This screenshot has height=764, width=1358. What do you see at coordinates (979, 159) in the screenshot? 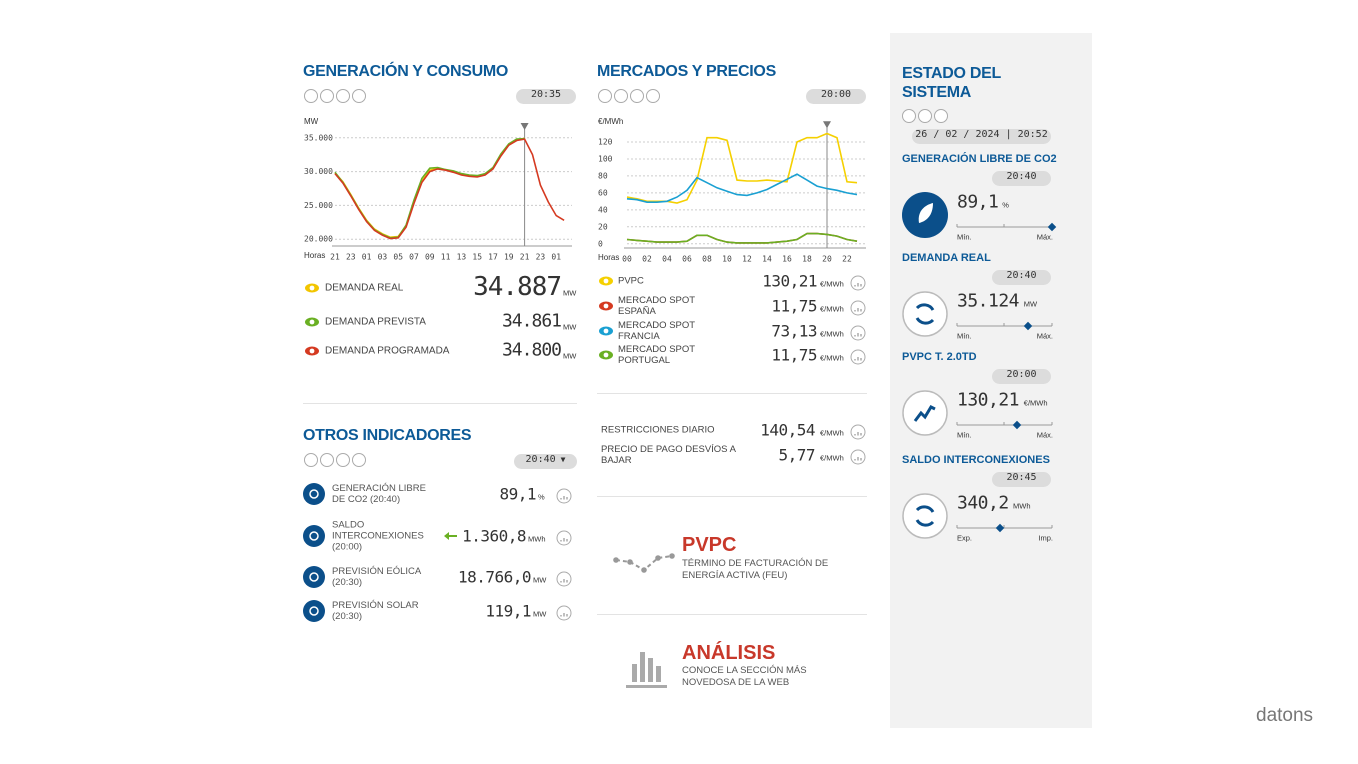
I see `status-title: GENERACIÓN LIBRE DE CO2` at bounding box center [979, 159].